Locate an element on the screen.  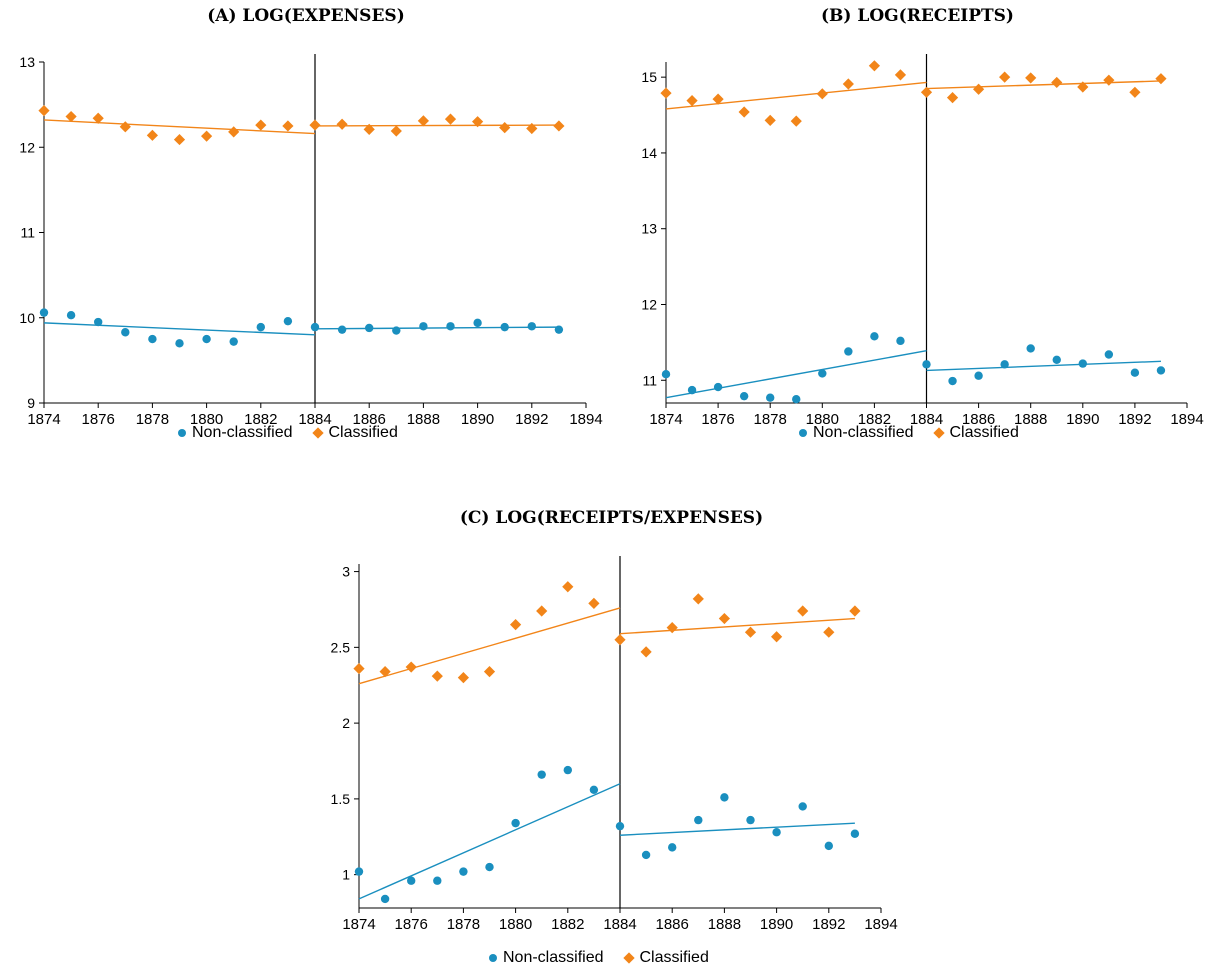
panel-b-legend: Non-classified Classified is located at coordinates (916, 433).